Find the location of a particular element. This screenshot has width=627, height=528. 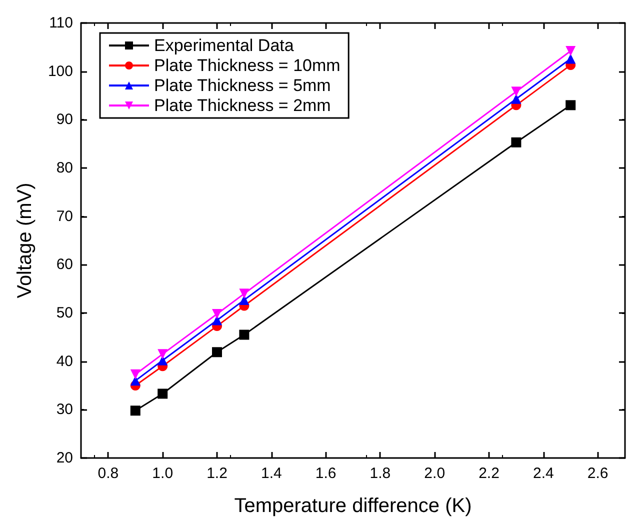

x-tick-label: 1.2 is located at coordinates (217, 473).